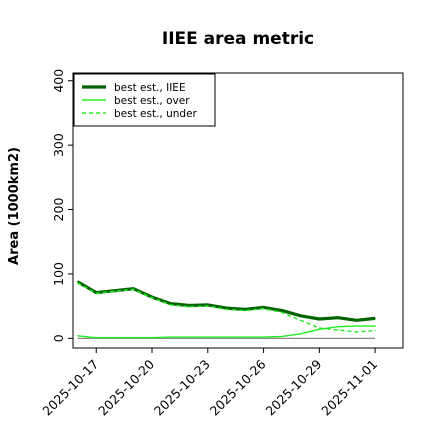  Describe the element at coordinates (126, 387) in the screenshot. I see `x-tick-label-1: 2025-10-20` at that location.